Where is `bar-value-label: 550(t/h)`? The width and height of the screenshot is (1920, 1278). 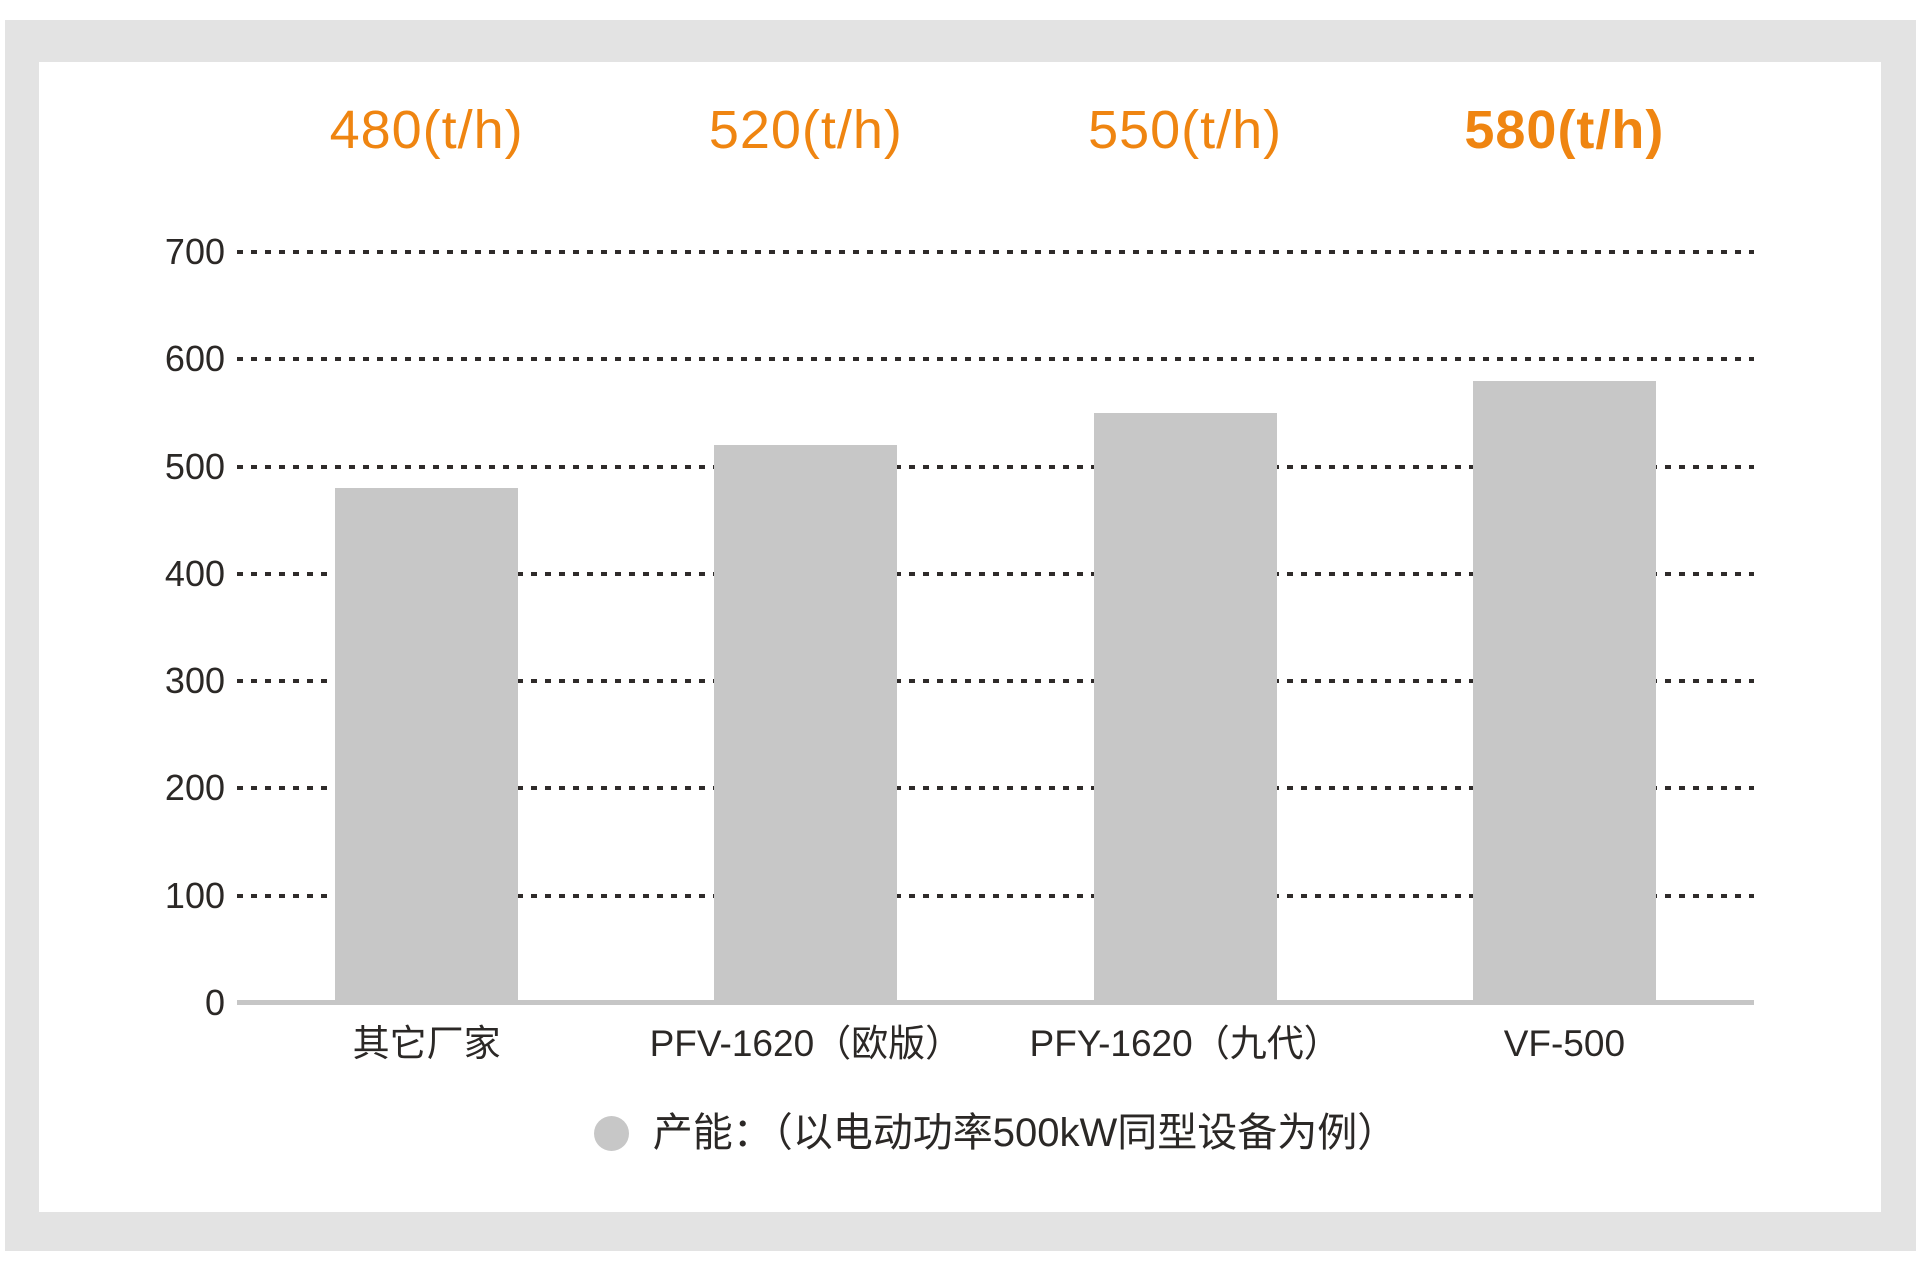 bar-value-label: 550(t/h) is located at coordinates (1185, 130).